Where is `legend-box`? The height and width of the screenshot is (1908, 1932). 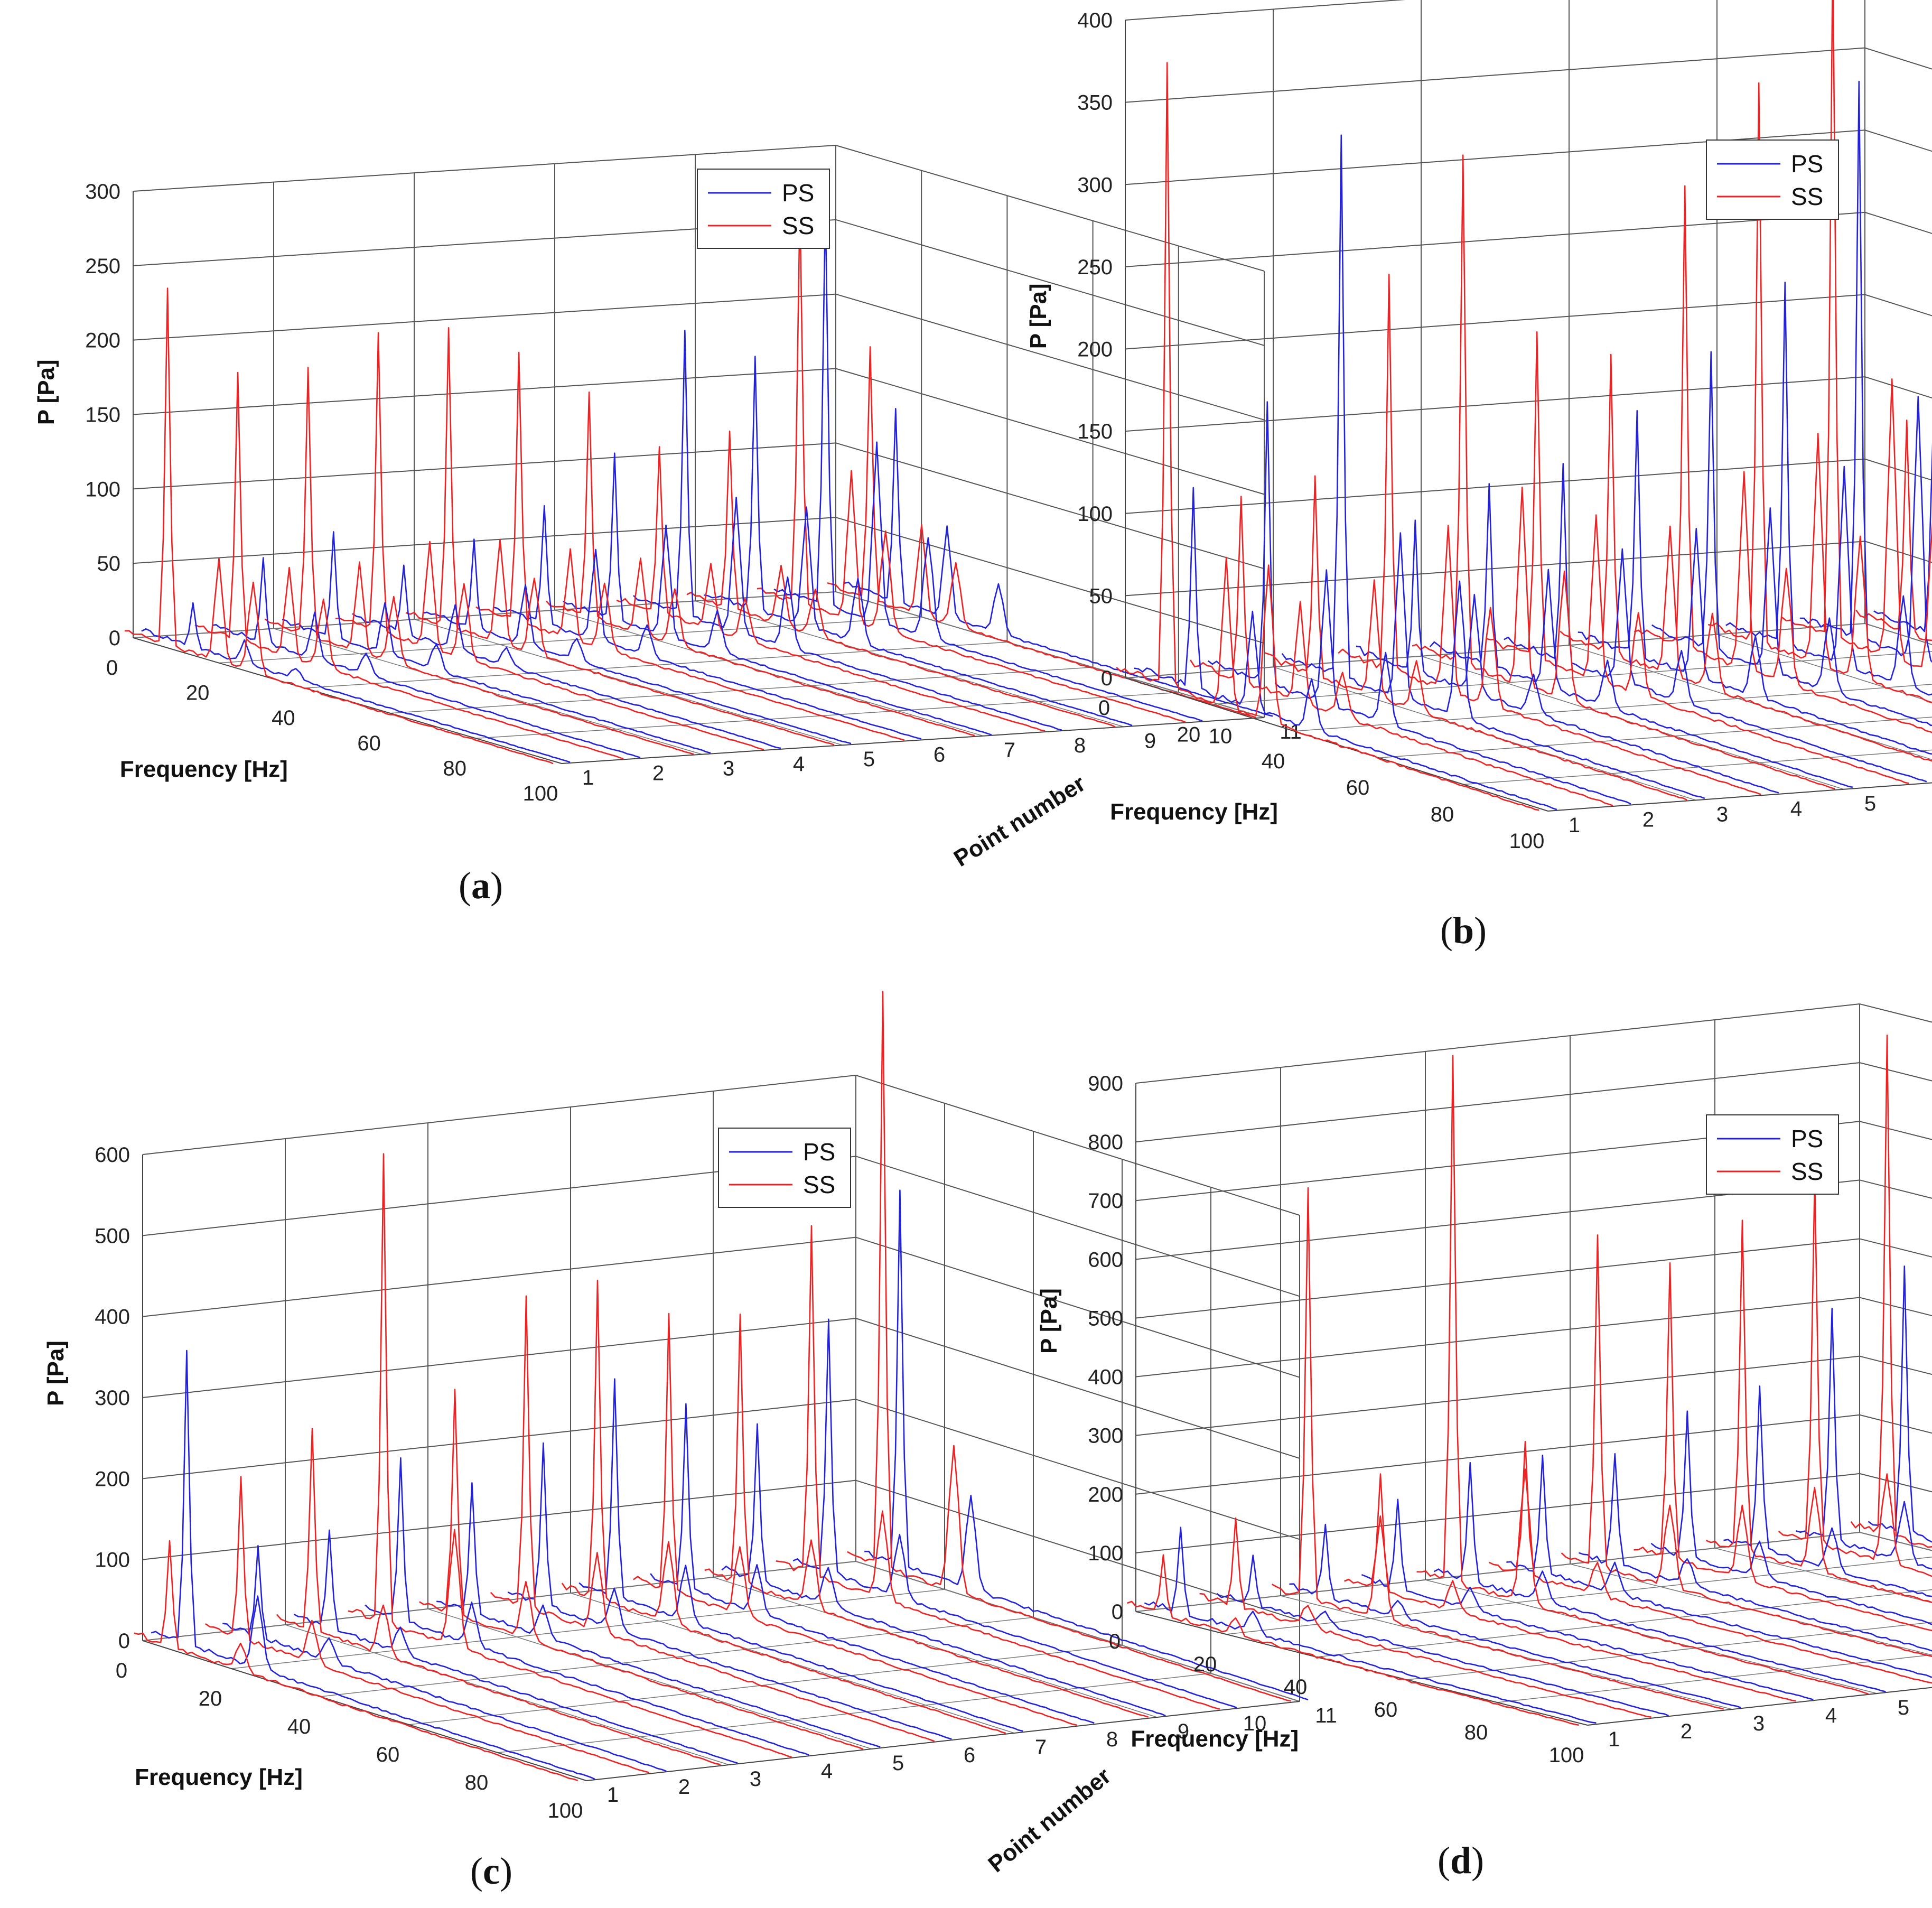 legend-box is located at coordinates (763, 209).